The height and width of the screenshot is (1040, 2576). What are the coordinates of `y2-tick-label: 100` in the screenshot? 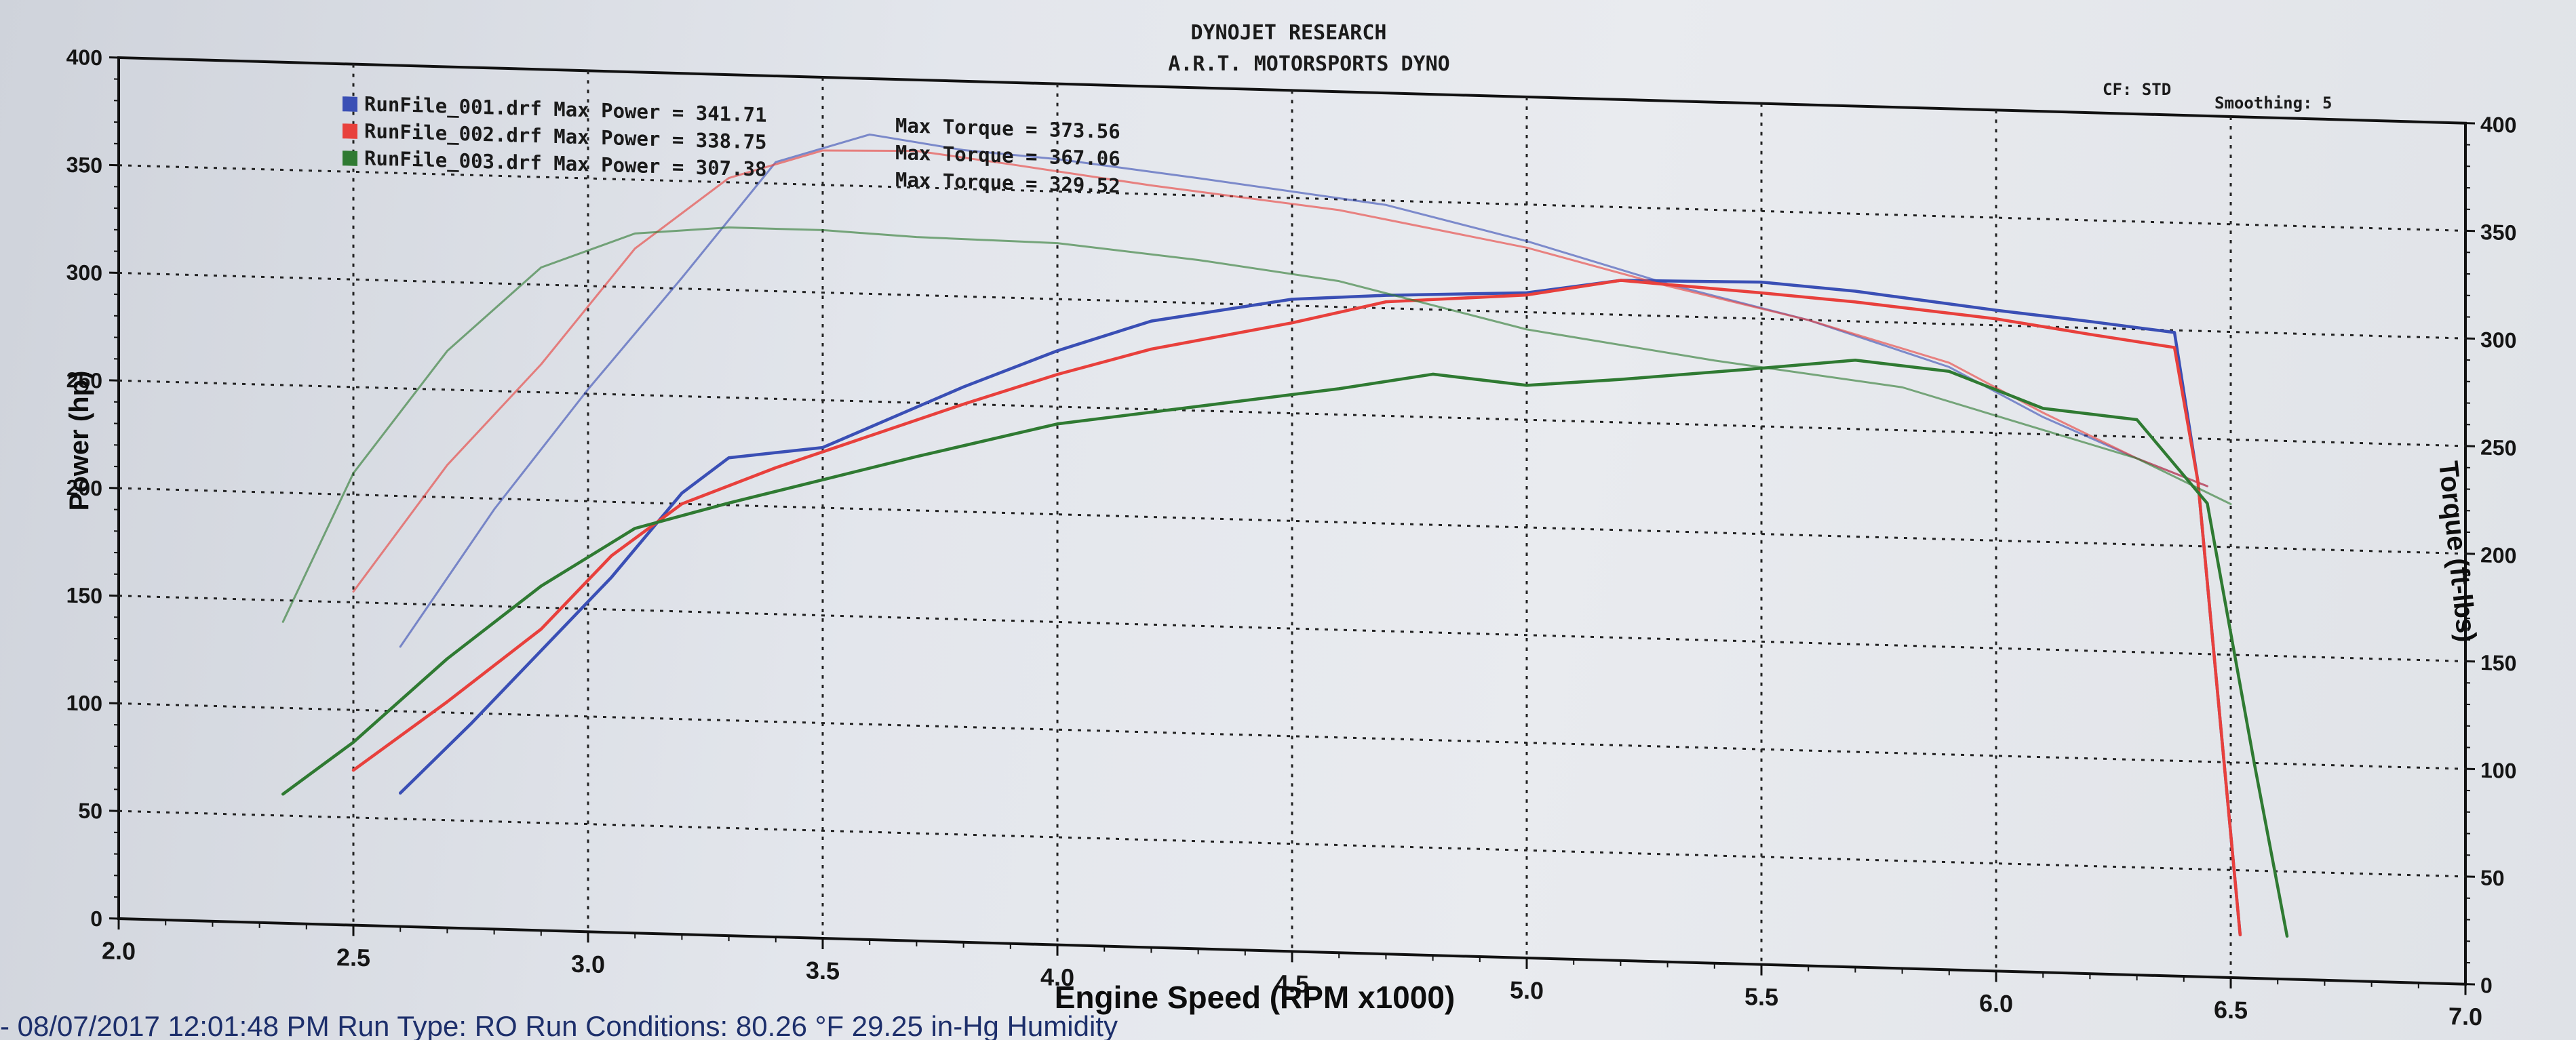 It's located at (2498, 771).